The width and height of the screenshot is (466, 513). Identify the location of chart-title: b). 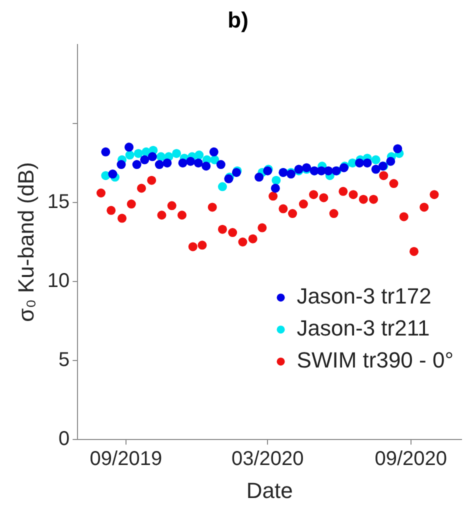
(238, 19).